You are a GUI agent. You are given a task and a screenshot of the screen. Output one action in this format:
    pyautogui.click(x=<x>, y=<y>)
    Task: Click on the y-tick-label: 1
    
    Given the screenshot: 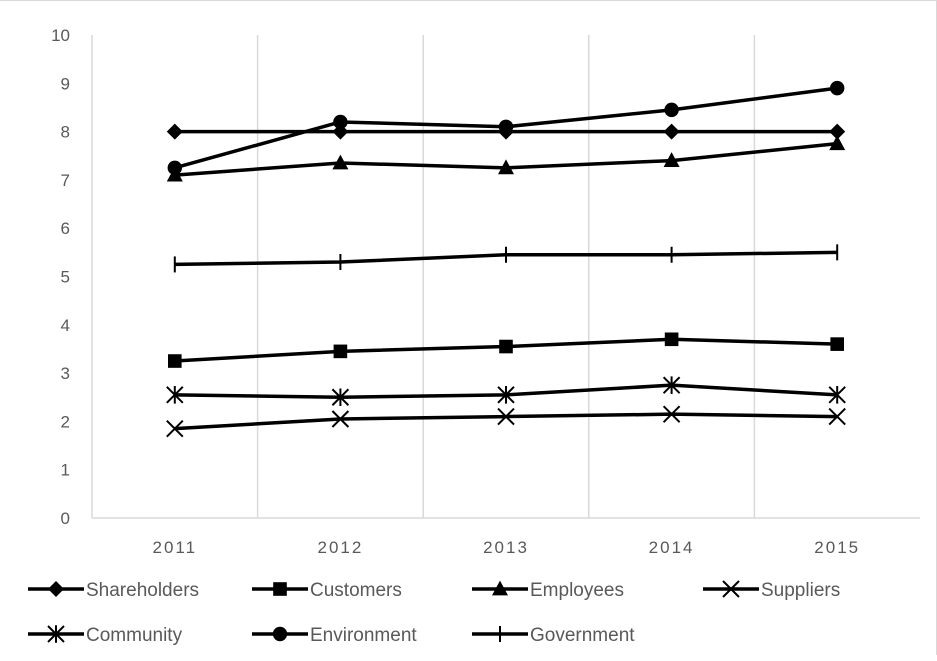 What is the action you would take?
    pyautogui.click(x=65, y=470)
    